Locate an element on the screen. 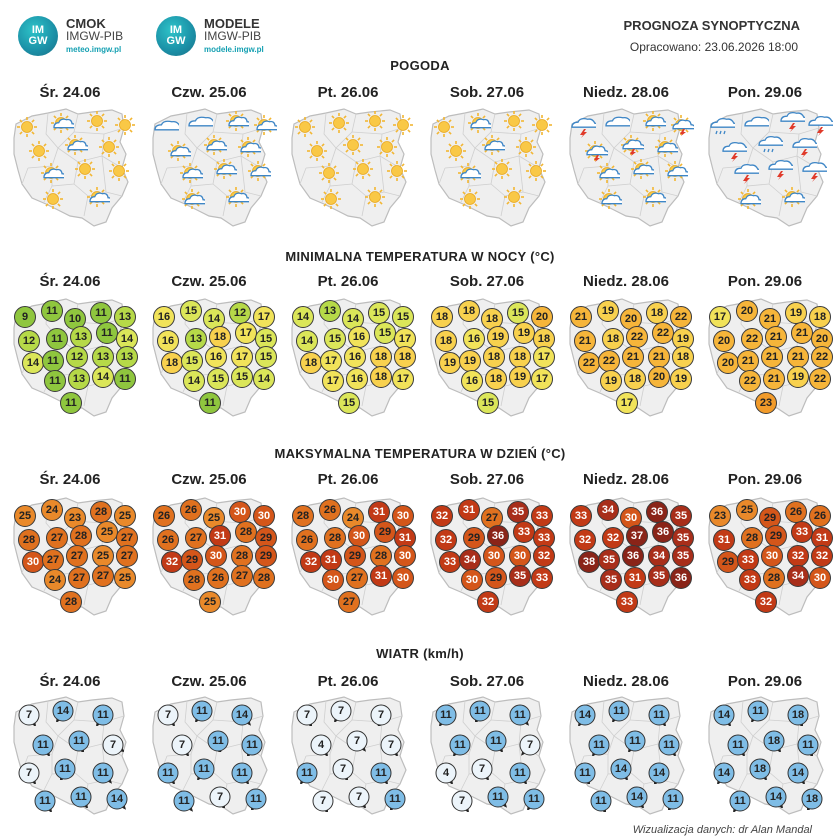 This screenshot has width=840, height=840. tmax-map-day-5: 33 34 30 36 35 32 32 37 36 35 38 35 36 34 35 35 31 35 36 33 is located at coordinates (629, 557).